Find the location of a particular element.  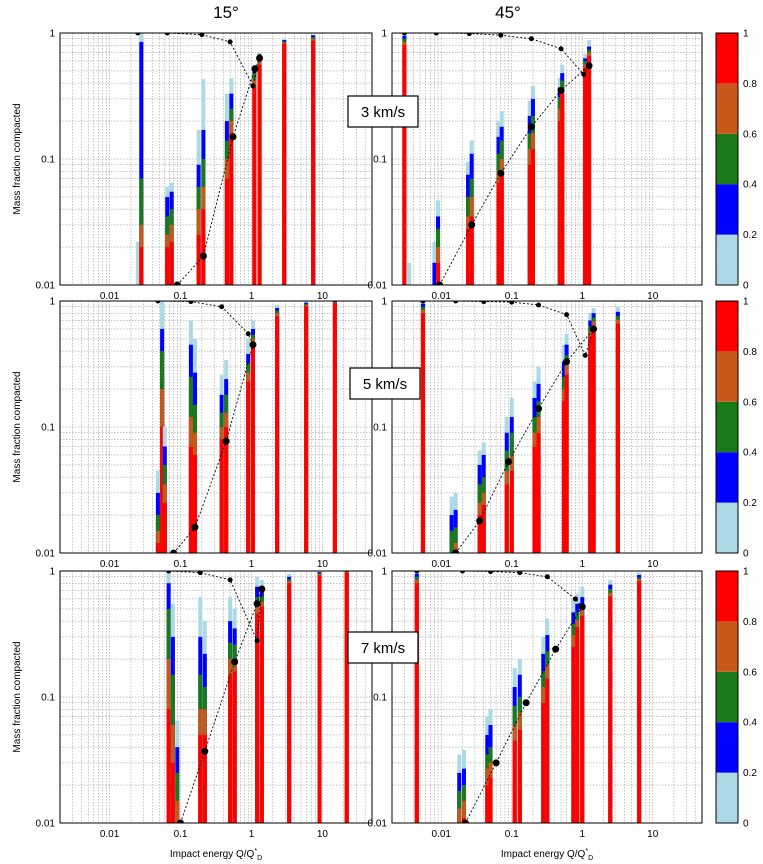

y-axis-label: Mass fraction compacted is located at coordinates (17, 426).